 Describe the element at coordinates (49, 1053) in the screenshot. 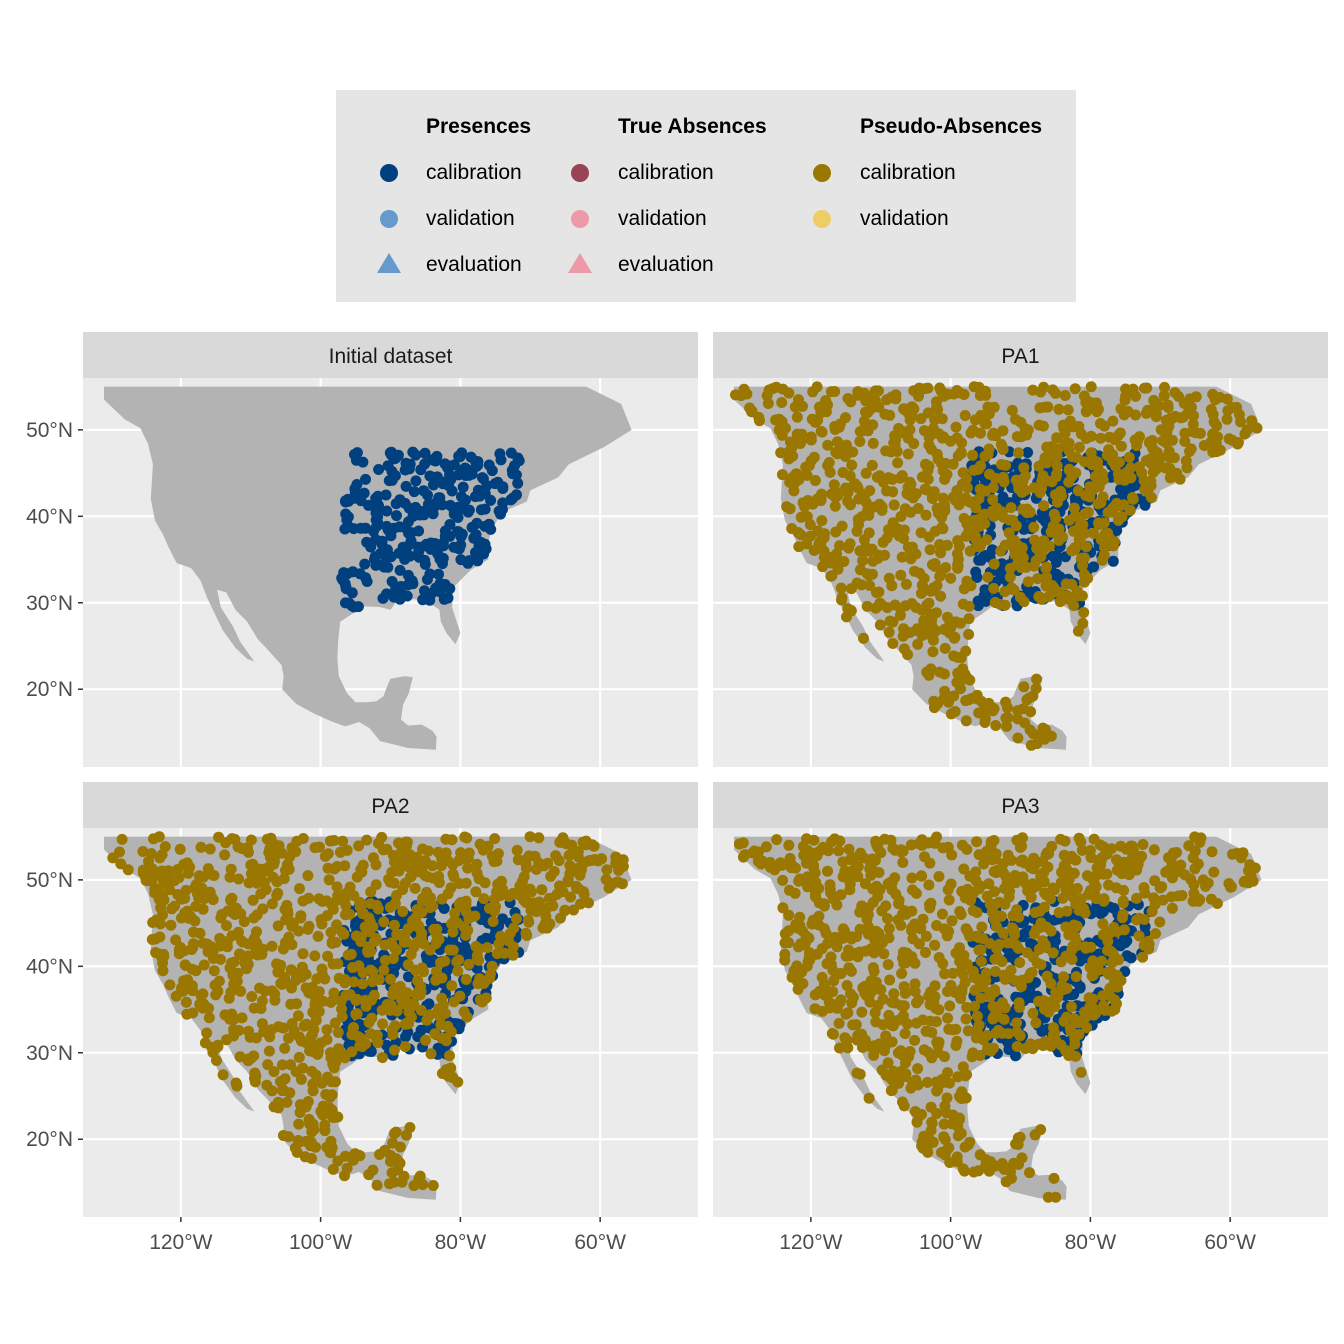

I see `y-tick-label: 30°N` at that location.